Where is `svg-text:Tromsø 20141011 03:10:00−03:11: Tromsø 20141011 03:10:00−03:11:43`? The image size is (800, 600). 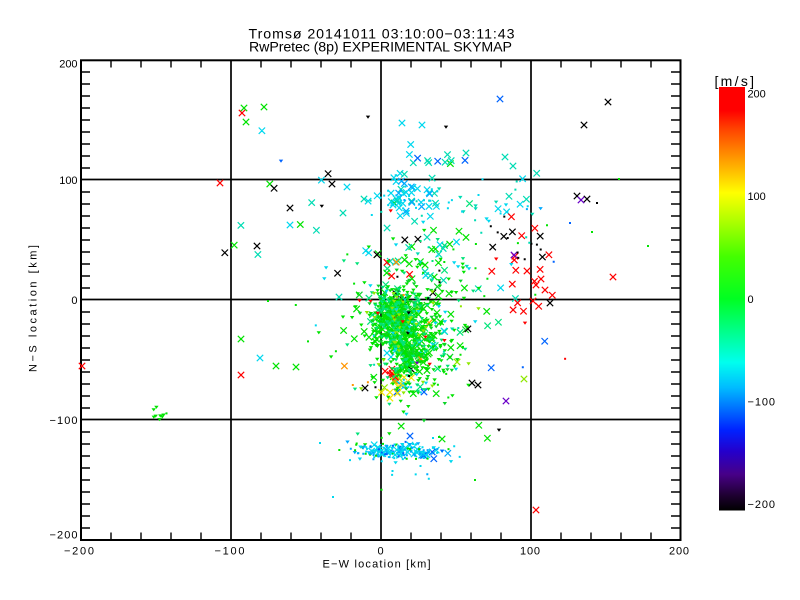
svg-text:Tromsø 20141011 03:10:00−03:11: Tromsø 20141011 03:10:00−03:11:43 is located at coordinates (382, 35).